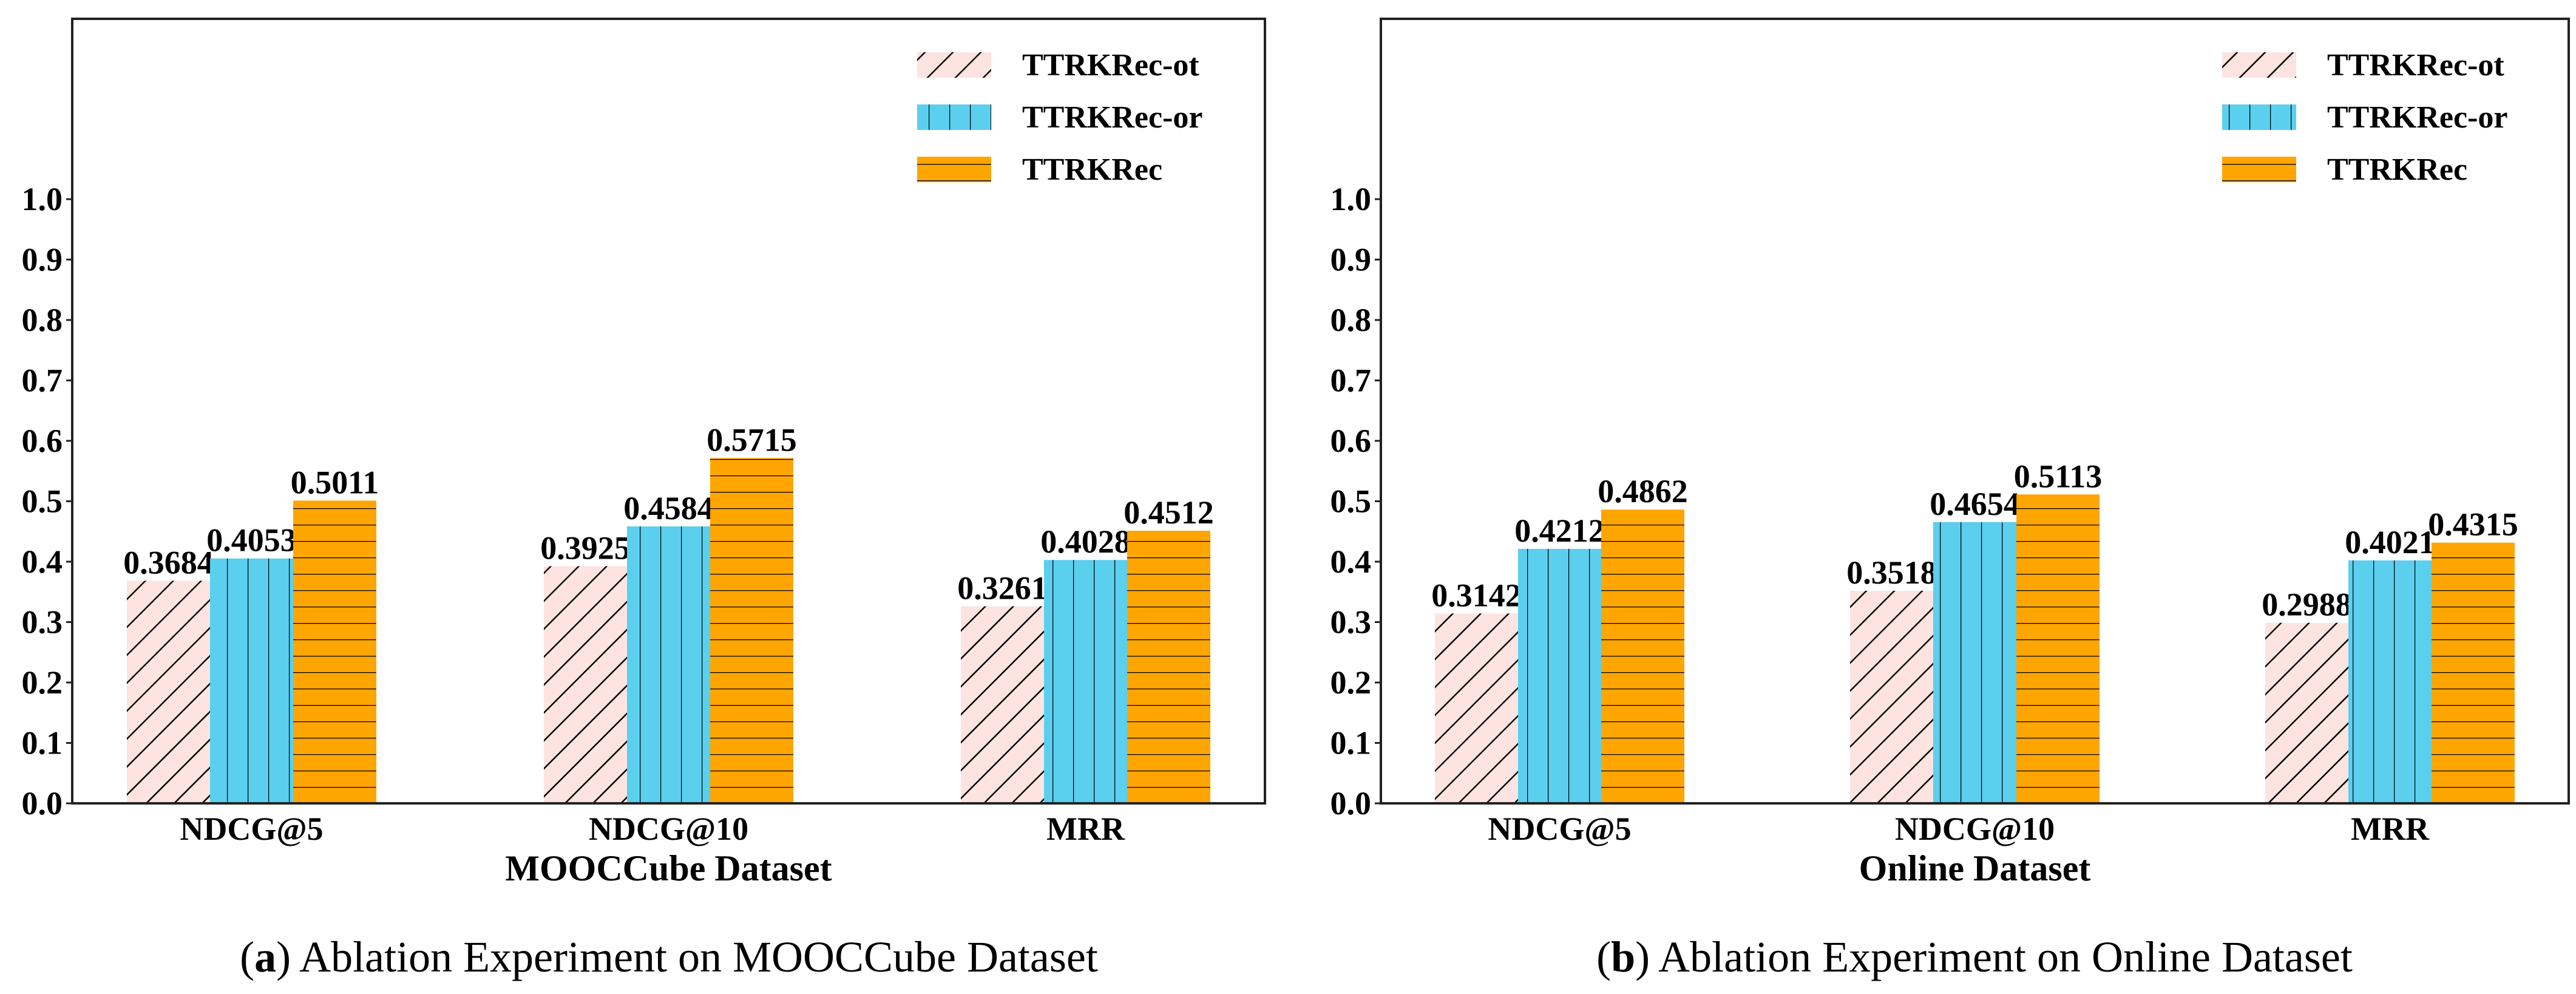  I want to click on data-label: 0.3925, so click(586, 547).